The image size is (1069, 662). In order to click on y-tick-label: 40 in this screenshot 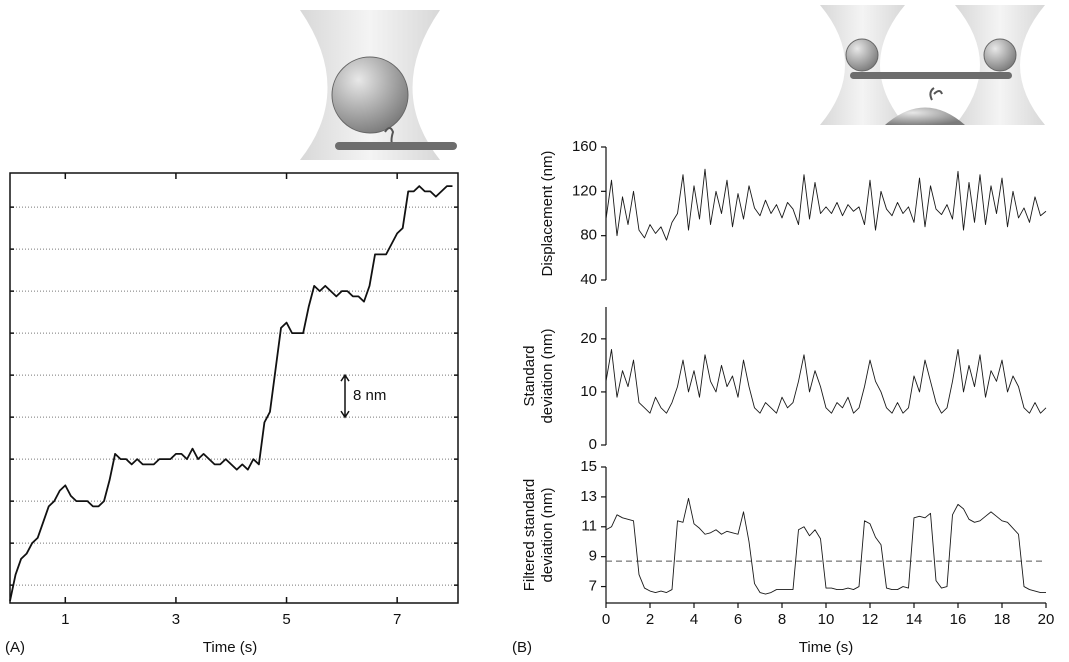, I will do `click(588, 279)`.